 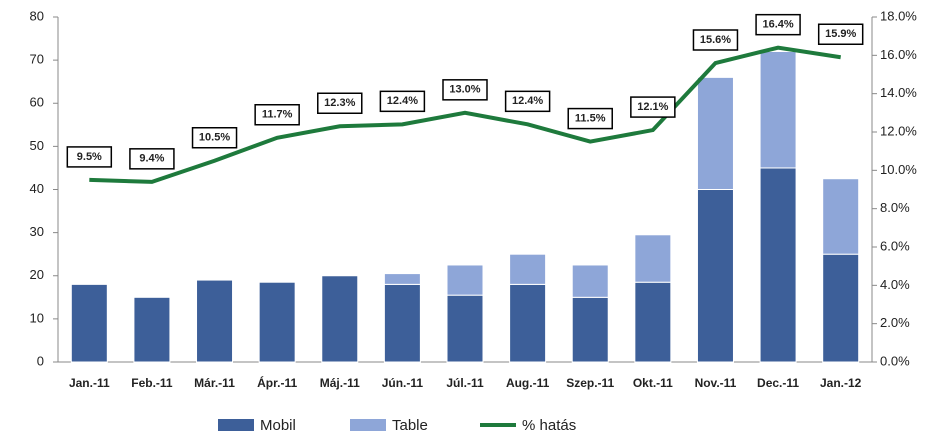 I want to click on data-label: 9.5%, so click(x=89, y=157).